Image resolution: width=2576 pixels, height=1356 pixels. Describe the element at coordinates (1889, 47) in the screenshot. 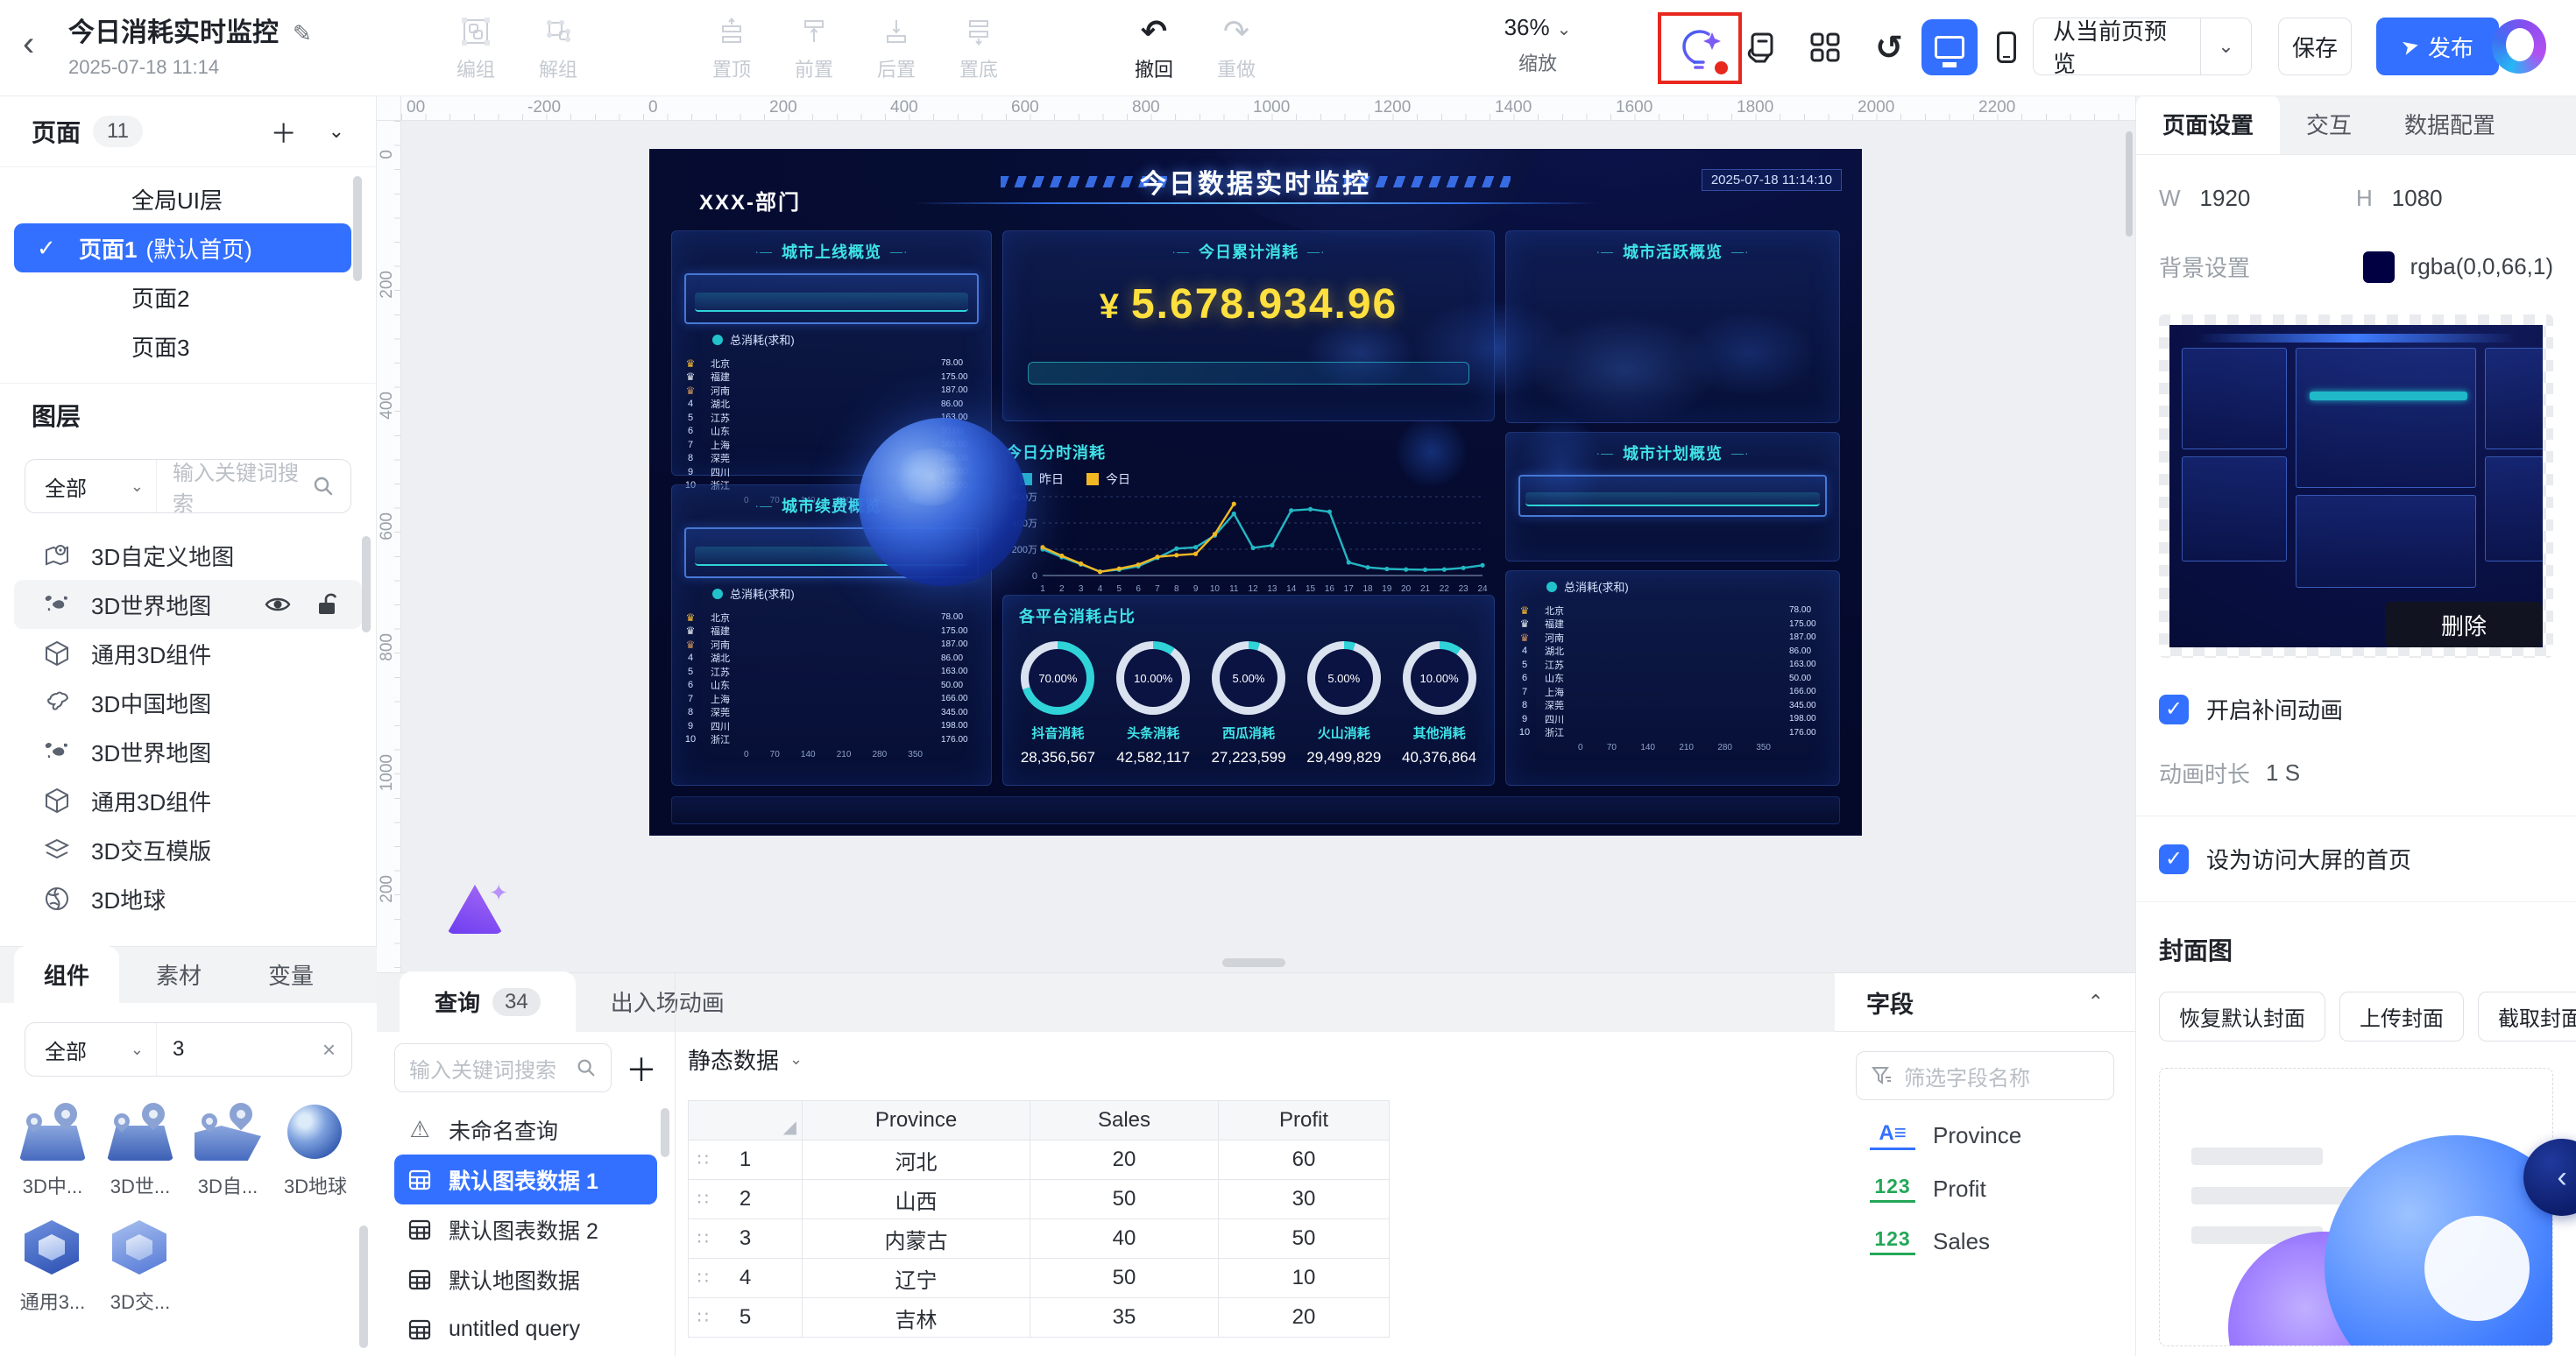

I see `history-button: ↺` at that location.